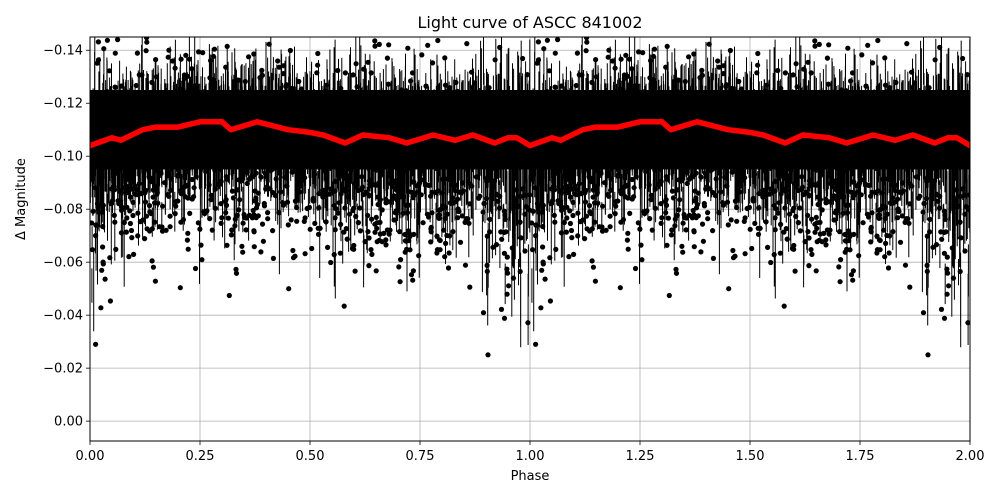 Image resolution: width=1000 pixels, height=500 pixels. Describe the element at coordinates (66, 237) in the screenshot. I see `y-axis-ticks: −0.14 −0.12 −0.10 −0.08 −0.06 −0.04 −0.02 0.00` at that location.